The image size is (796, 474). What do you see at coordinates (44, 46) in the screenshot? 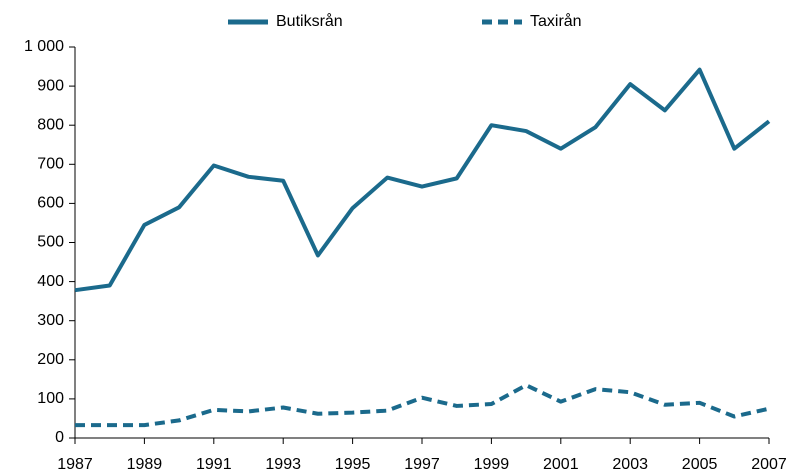
I see `y-tick-label: 1 000` at bounding box center [44, 46].